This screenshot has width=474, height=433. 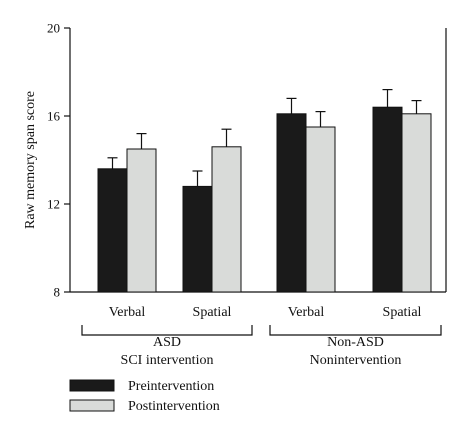 I want to click on y-axis-label: Raw memory span score, so click(x=30, y=160).